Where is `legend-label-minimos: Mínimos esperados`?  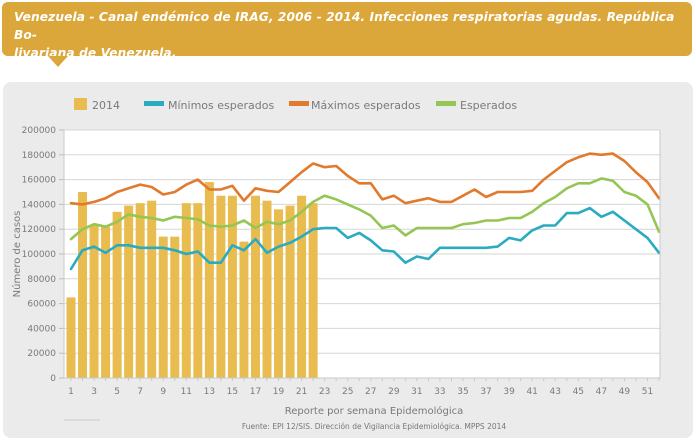 legend-label-minimos: Mínimos esperados is located at coordinates (221, 105).